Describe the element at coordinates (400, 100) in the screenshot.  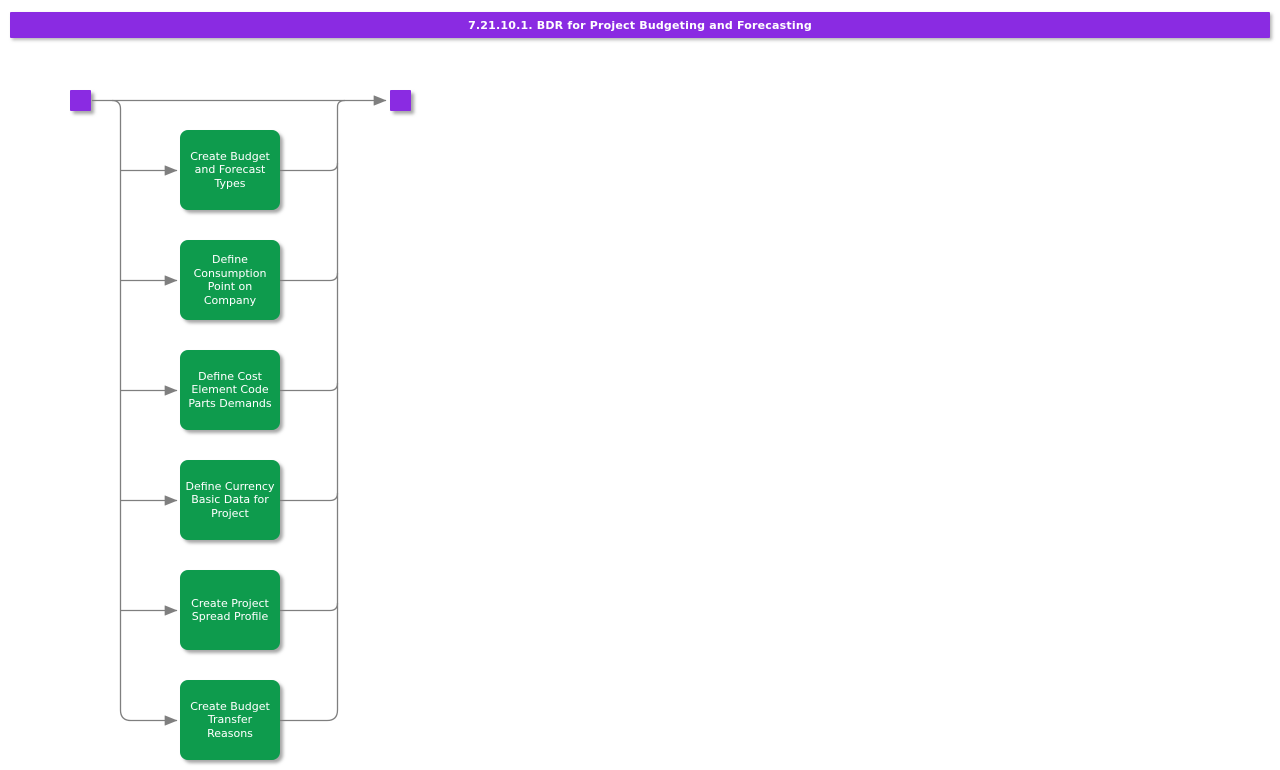
I see `end-node` at that location.